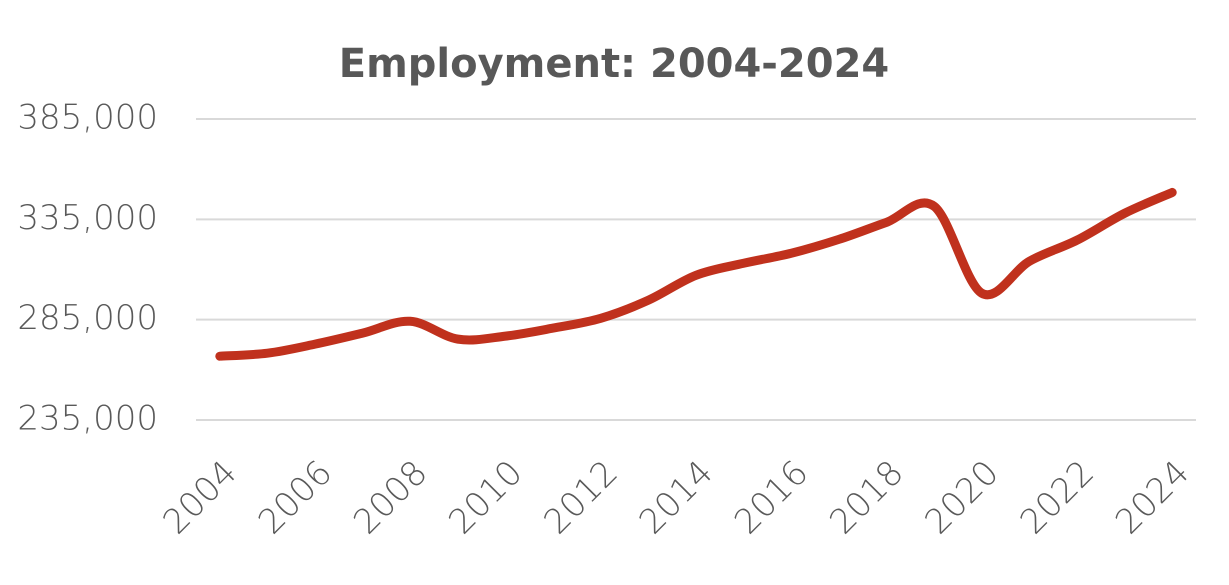  What do you see at coordinates (1152, 497) in the screenshot?
I see `x-tick-label: 2024` at bounding box center [1152, 497].